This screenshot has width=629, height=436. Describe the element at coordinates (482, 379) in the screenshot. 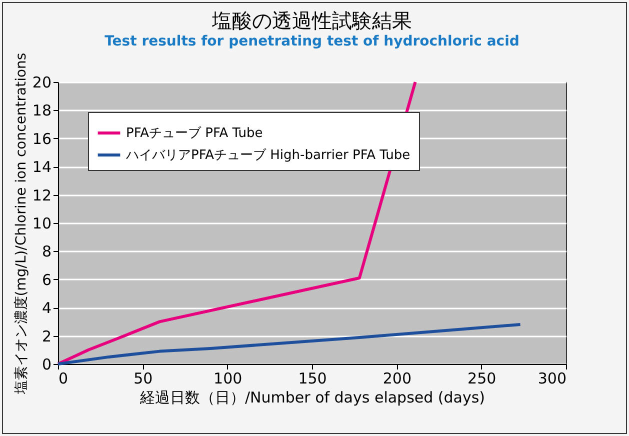

I see `x-tick-label: 250` at that location.